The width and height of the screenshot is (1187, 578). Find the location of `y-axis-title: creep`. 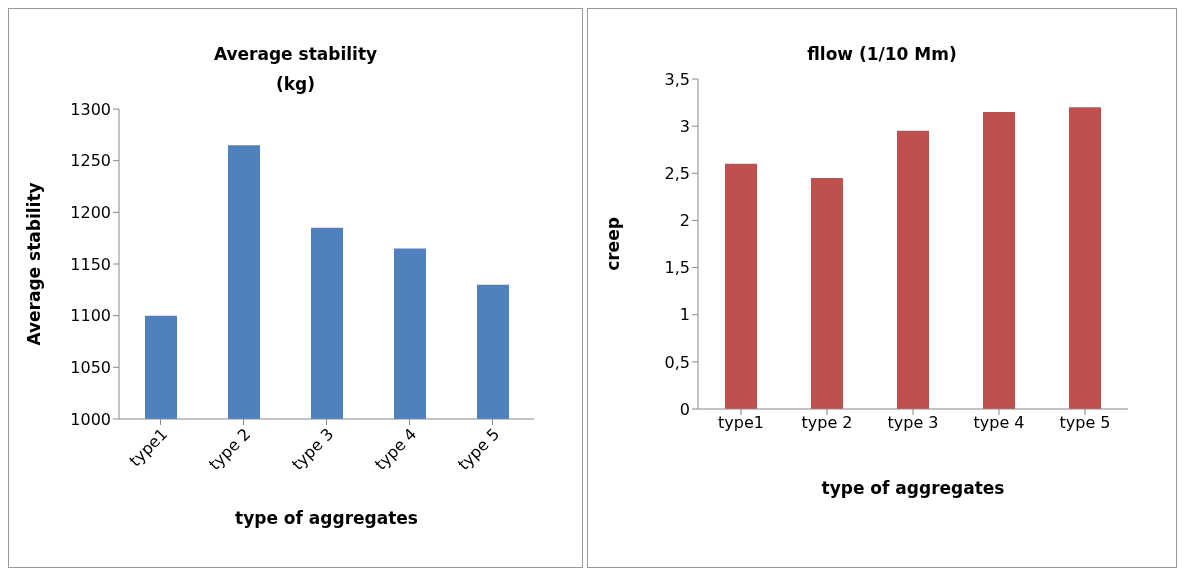

y-axis-title: creep is located at coordinates (613, 244).